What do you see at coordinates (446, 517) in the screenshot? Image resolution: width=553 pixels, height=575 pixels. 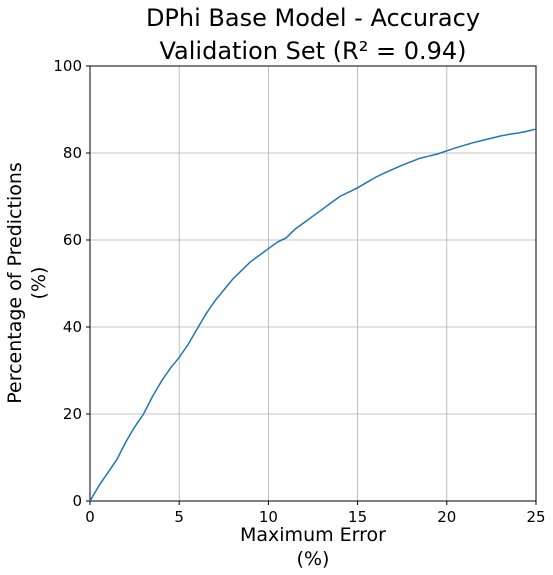 I see `x-tick-label: 20` at bounding box center [446, 517].